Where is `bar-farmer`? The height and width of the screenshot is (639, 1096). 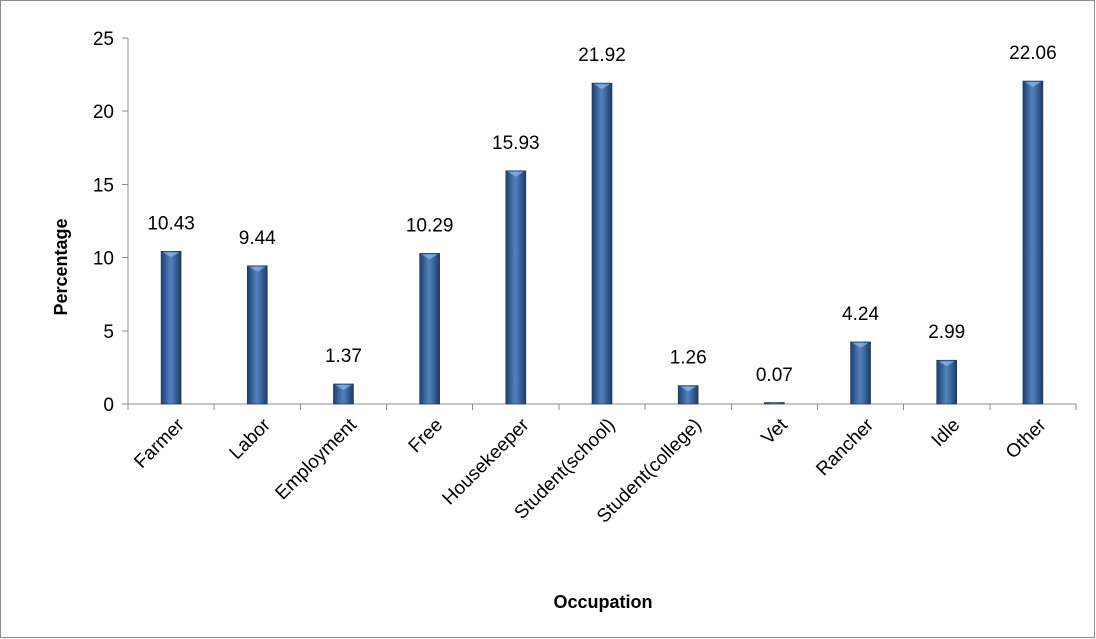
bar-farmer is located at coordinates (171, 328).